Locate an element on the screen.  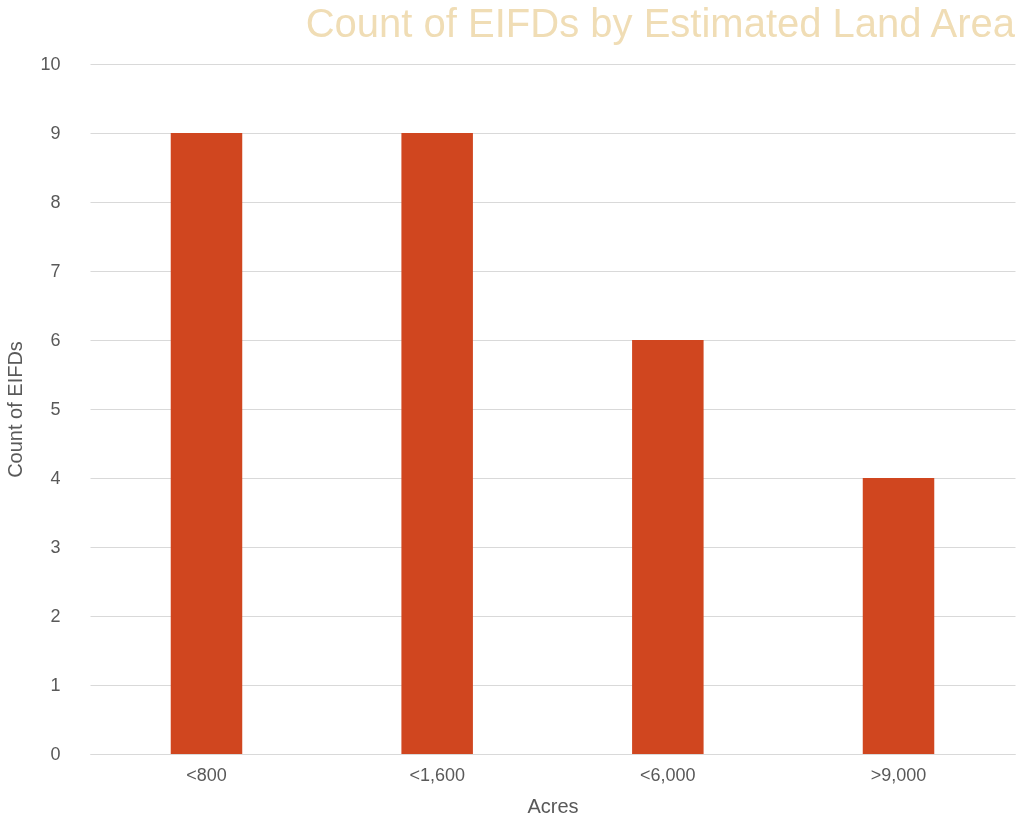
x-tick-label: <6,000 is located at coordinates (668, 774).